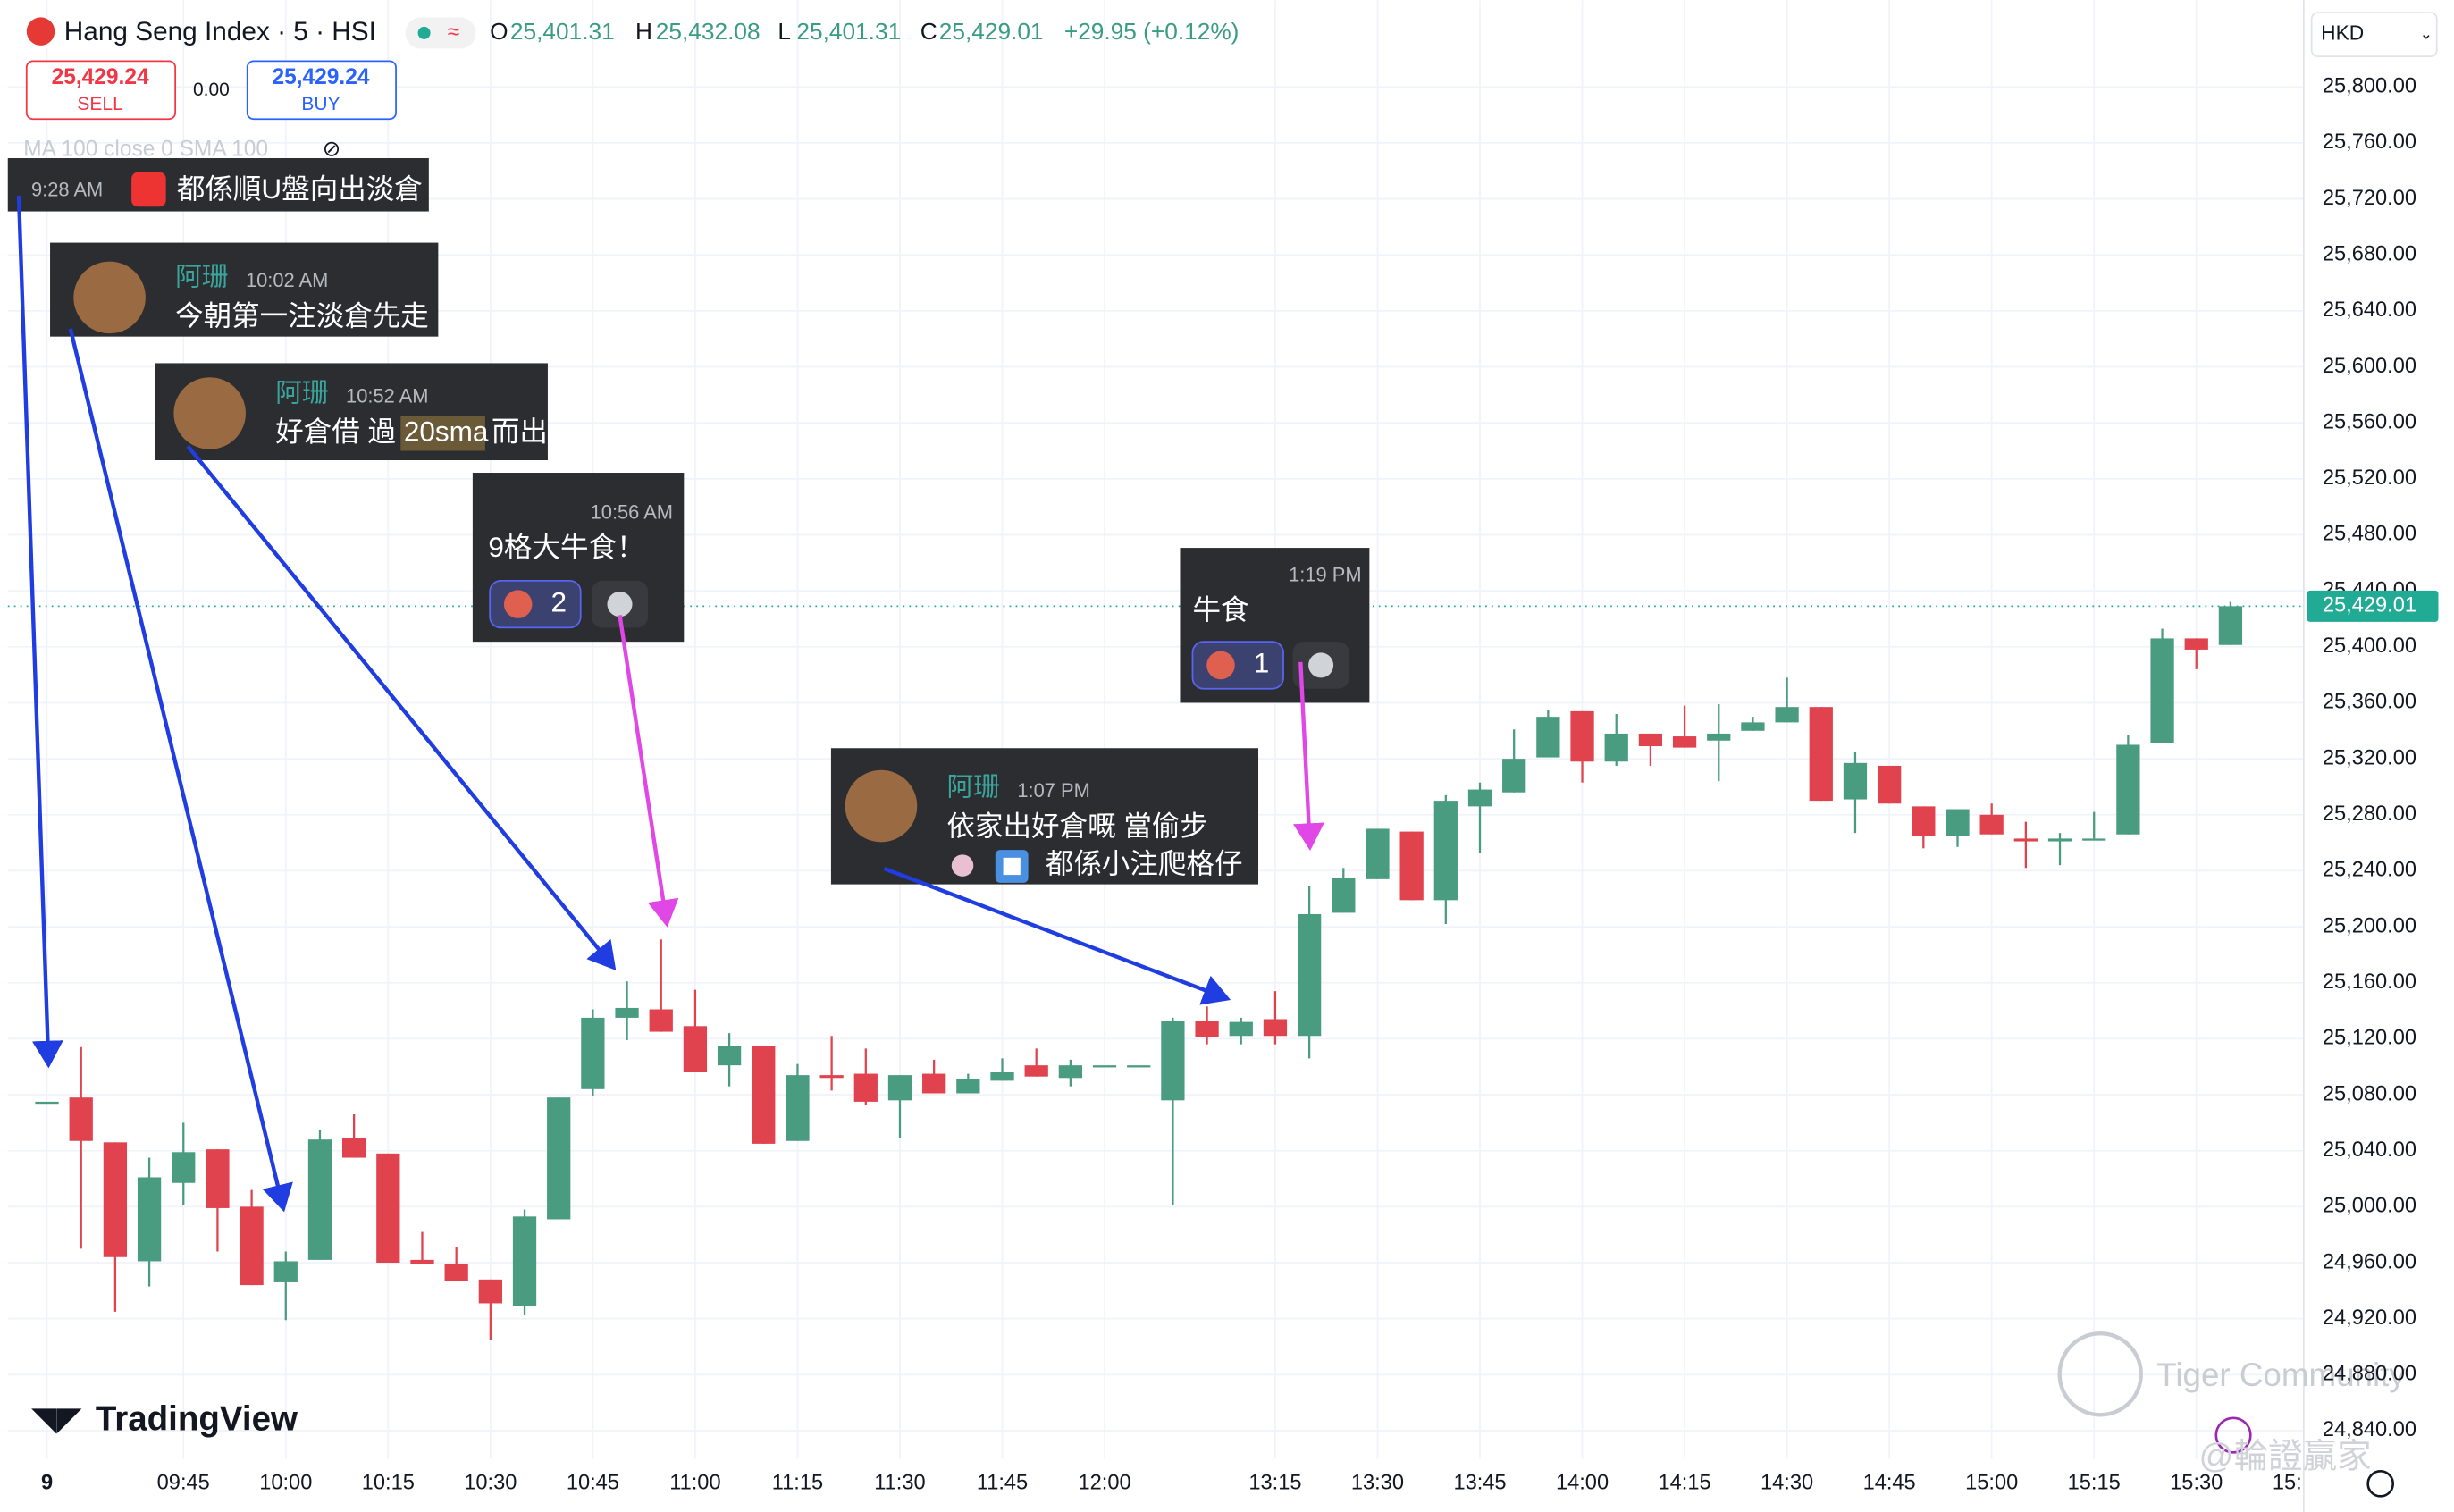  What do you see at coordinates (2369, 757) in the screenshot?
I see `y-tick-label: 25,320.00` at bounding box center [2369, 757].